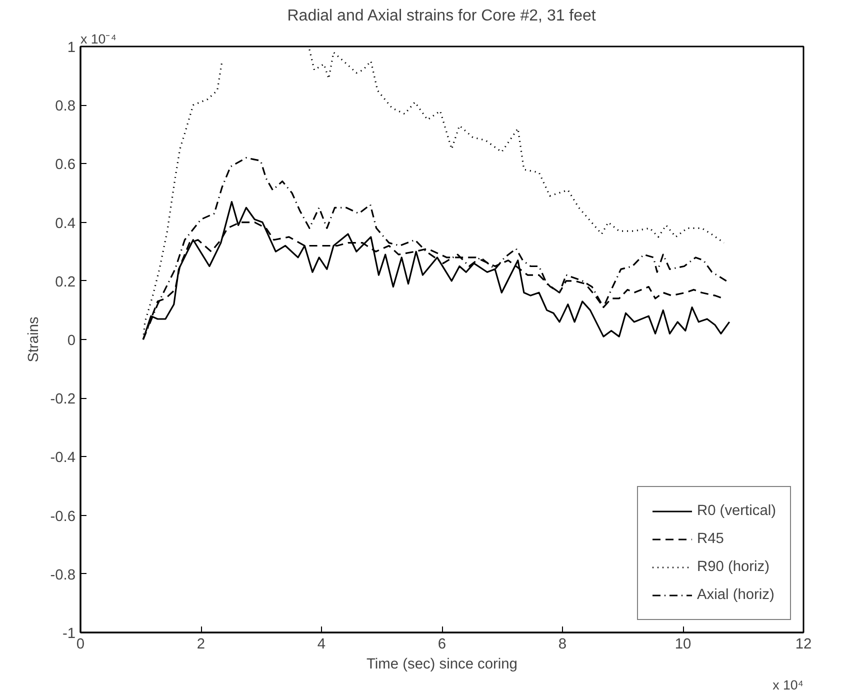 This screenshot has width=843, height=692. Describe the element at coordinates (683, 644) in the screenshot. I see `x-tick-label: 10` at that location.